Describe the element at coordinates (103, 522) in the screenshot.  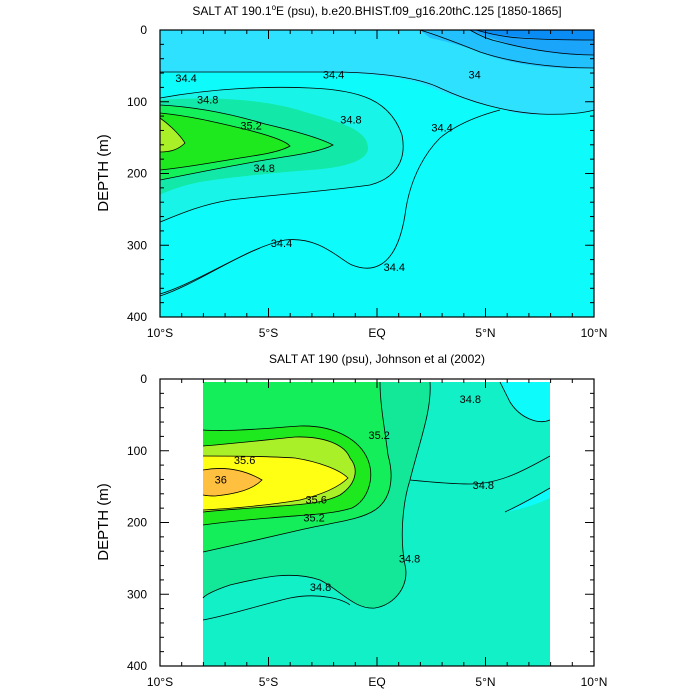
I see `bottom-y-axis-label: DEPTH (m)` at that location.